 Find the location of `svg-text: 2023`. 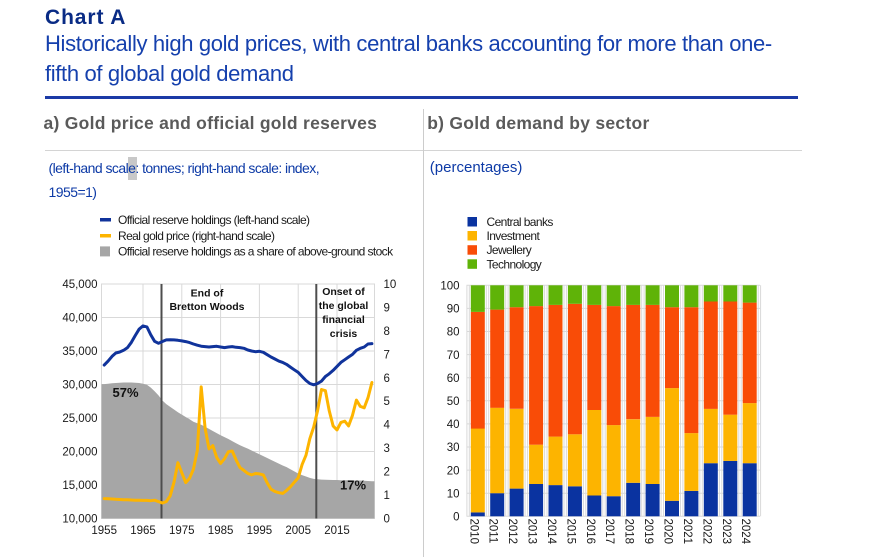

svg-text: 2023 is located at coordinates (726, 532).